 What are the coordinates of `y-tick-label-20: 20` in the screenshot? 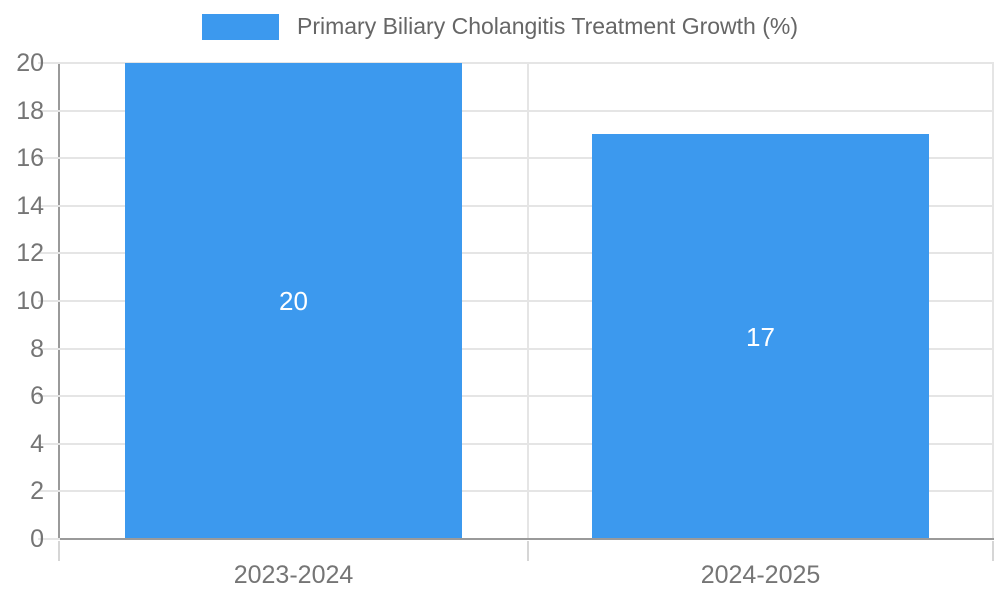 It's located at (30, 63).